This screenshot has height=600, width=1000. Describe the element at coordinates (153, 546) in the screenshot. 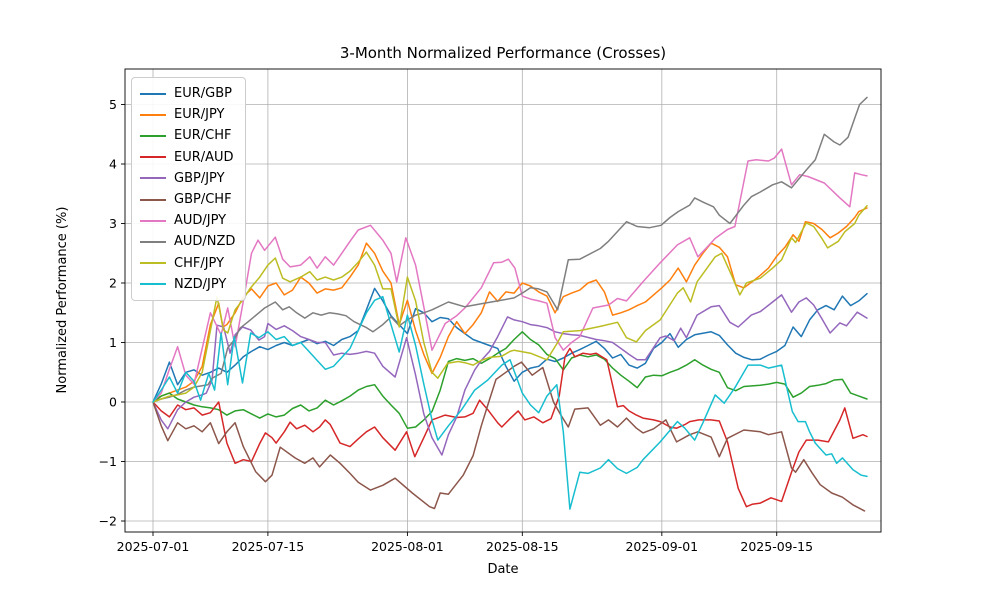

I see `x-tick-label: 2025-07-01` at that location.